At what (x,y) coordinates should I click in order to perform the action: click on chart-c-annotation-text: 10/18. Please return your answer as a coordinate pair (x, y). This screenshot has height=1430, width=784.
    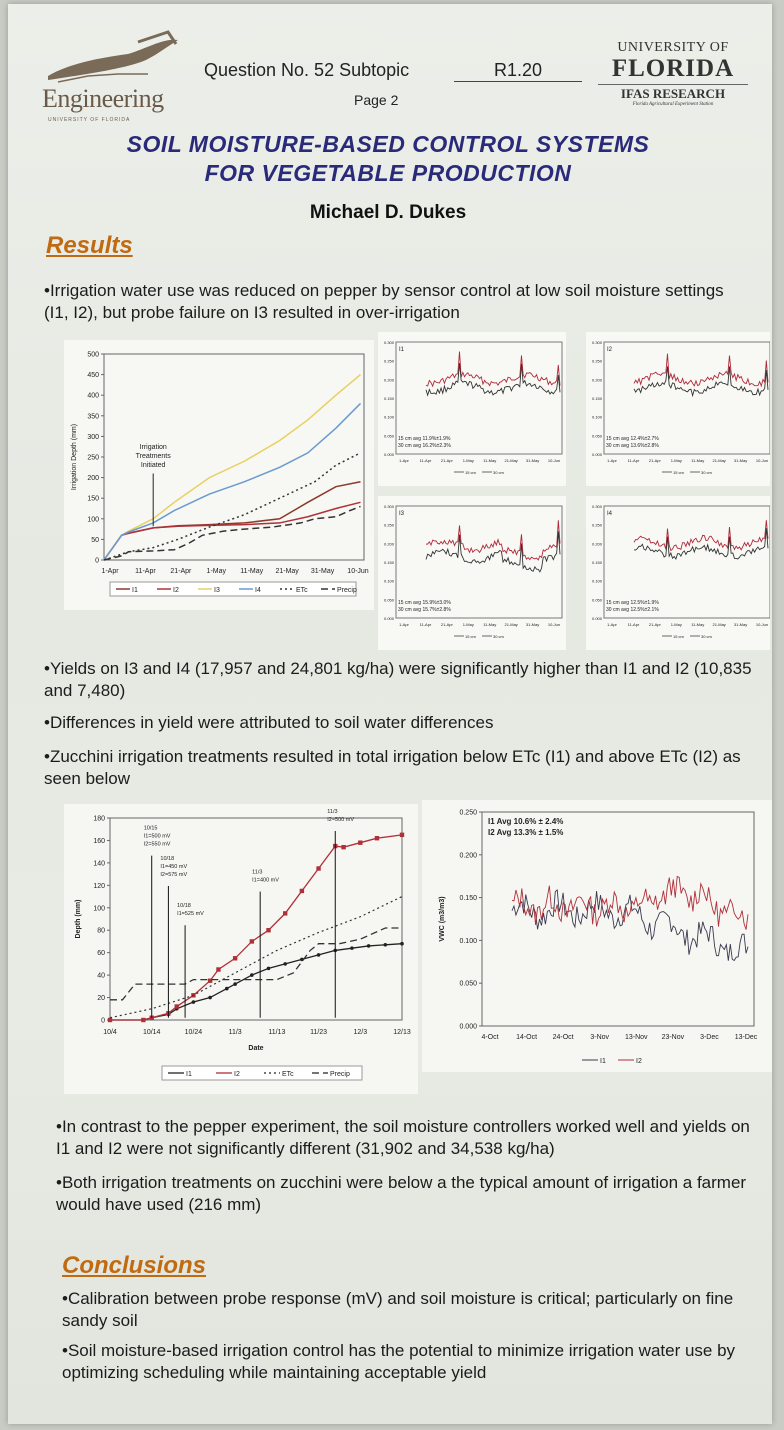
    Looking at the image, I should click on (167, 859).